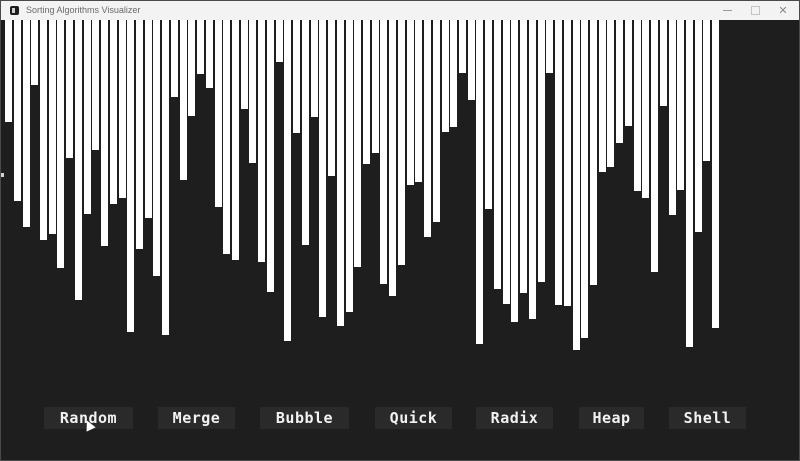  What do you see at coordinates (83, 10) in the screenshot?
I see `window-title: Sorting Algorithms Visualizer` at bounding box center [83, 10].